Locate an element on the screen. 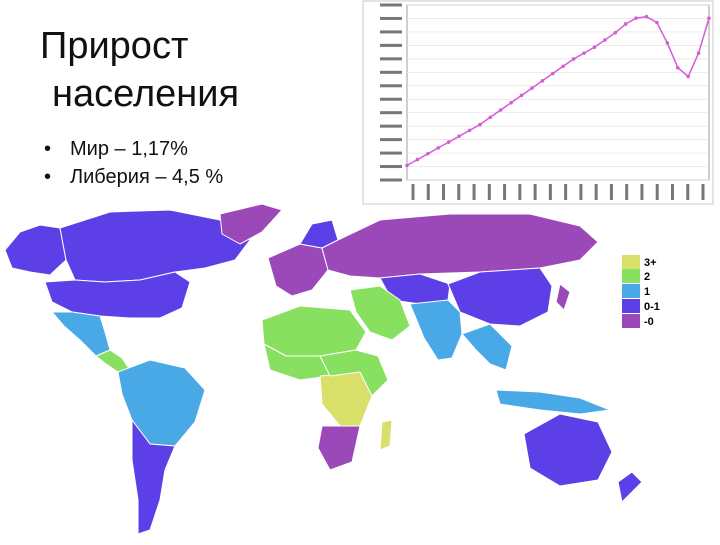 The image size is (720, 545). legend-label-neg: -0 is located at coordinates (649, 322).